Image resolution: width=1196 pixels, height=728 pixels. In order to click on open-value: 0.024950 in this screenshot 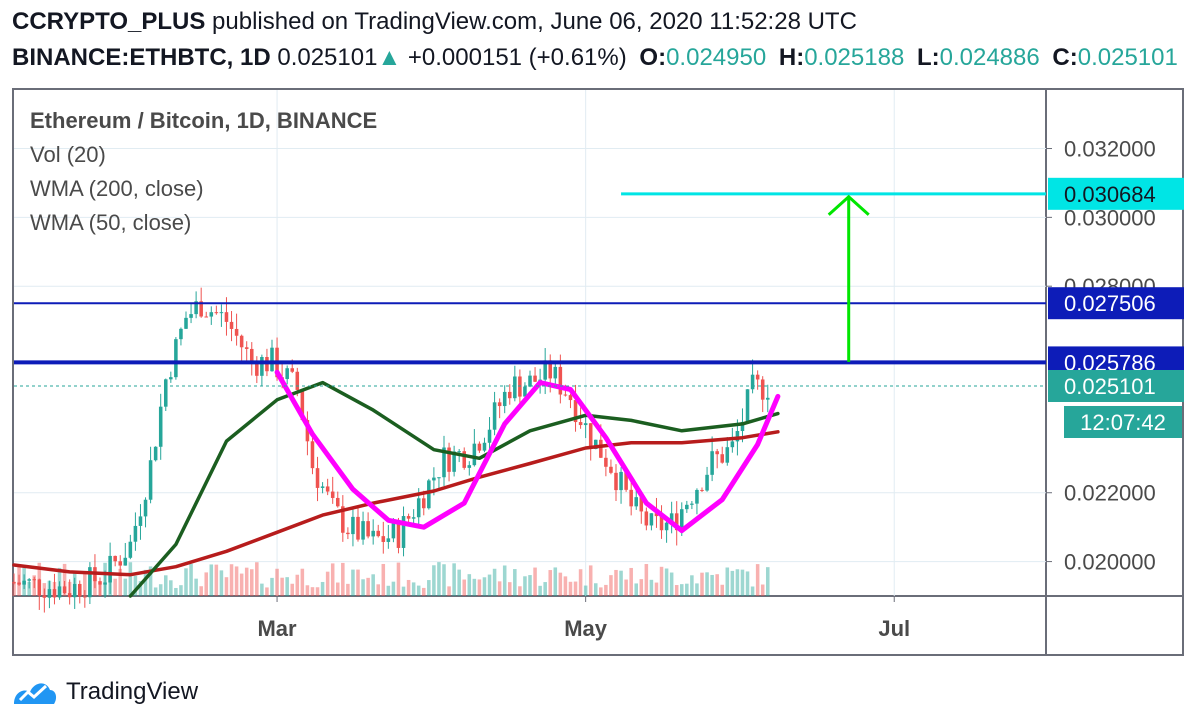, I will do `click(716, 57)`.